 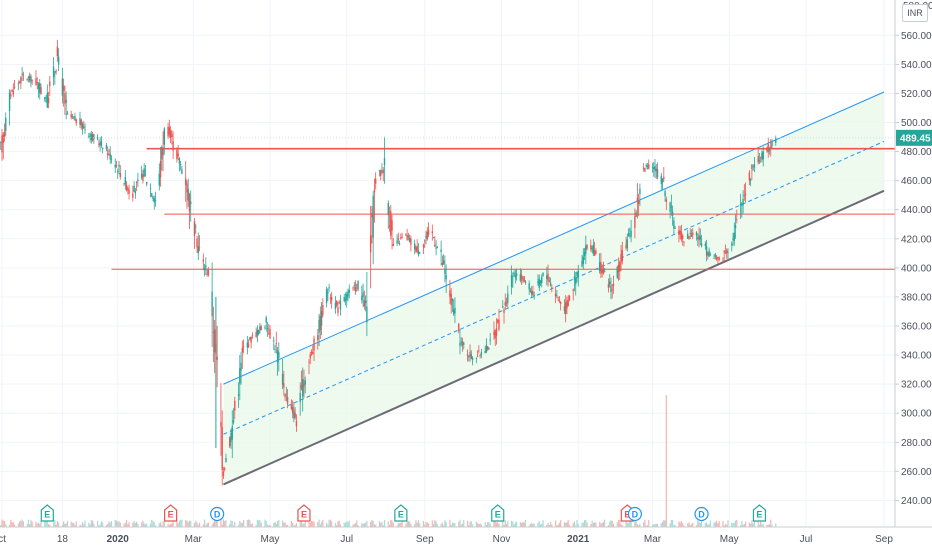 I want to click on event-marker-label: E, so click(x=171, y=515).